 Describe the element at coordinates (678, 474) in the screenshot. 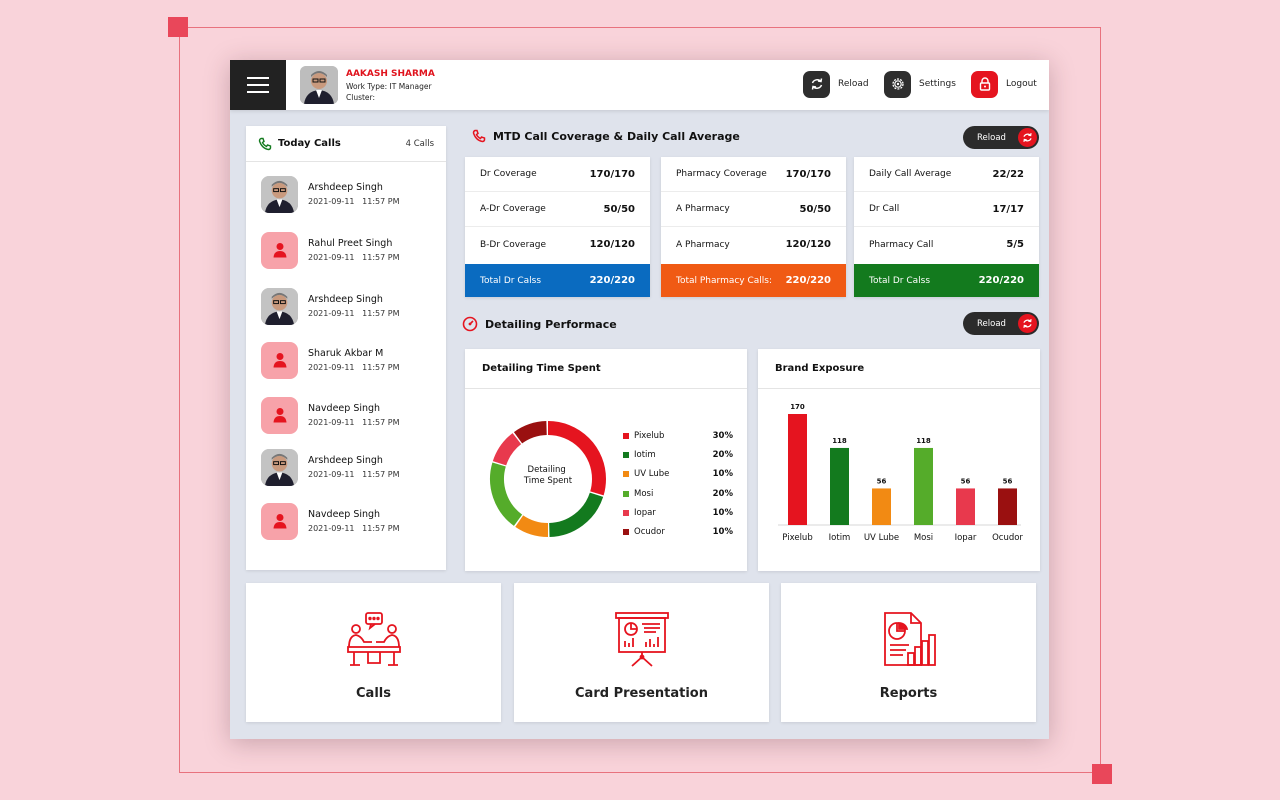

I see `legend-item: UV Lube 10%` at that location.